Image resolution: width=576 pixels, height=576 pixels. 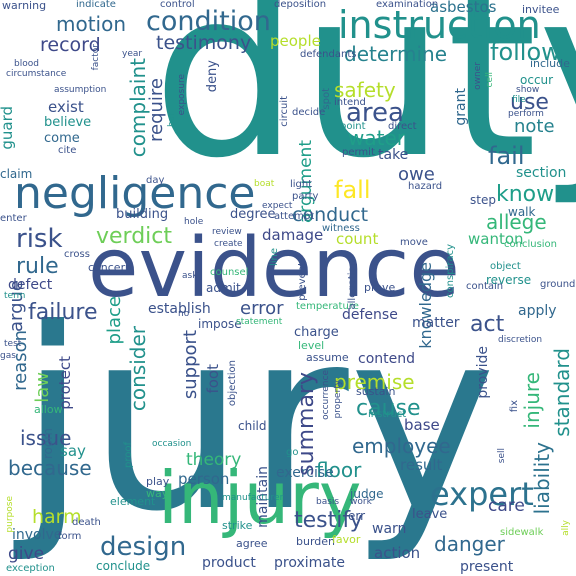 What do you see at coordinates (341, 228) in the screenshot?
I see `word-building: witness` at bounding box center [341, 228].